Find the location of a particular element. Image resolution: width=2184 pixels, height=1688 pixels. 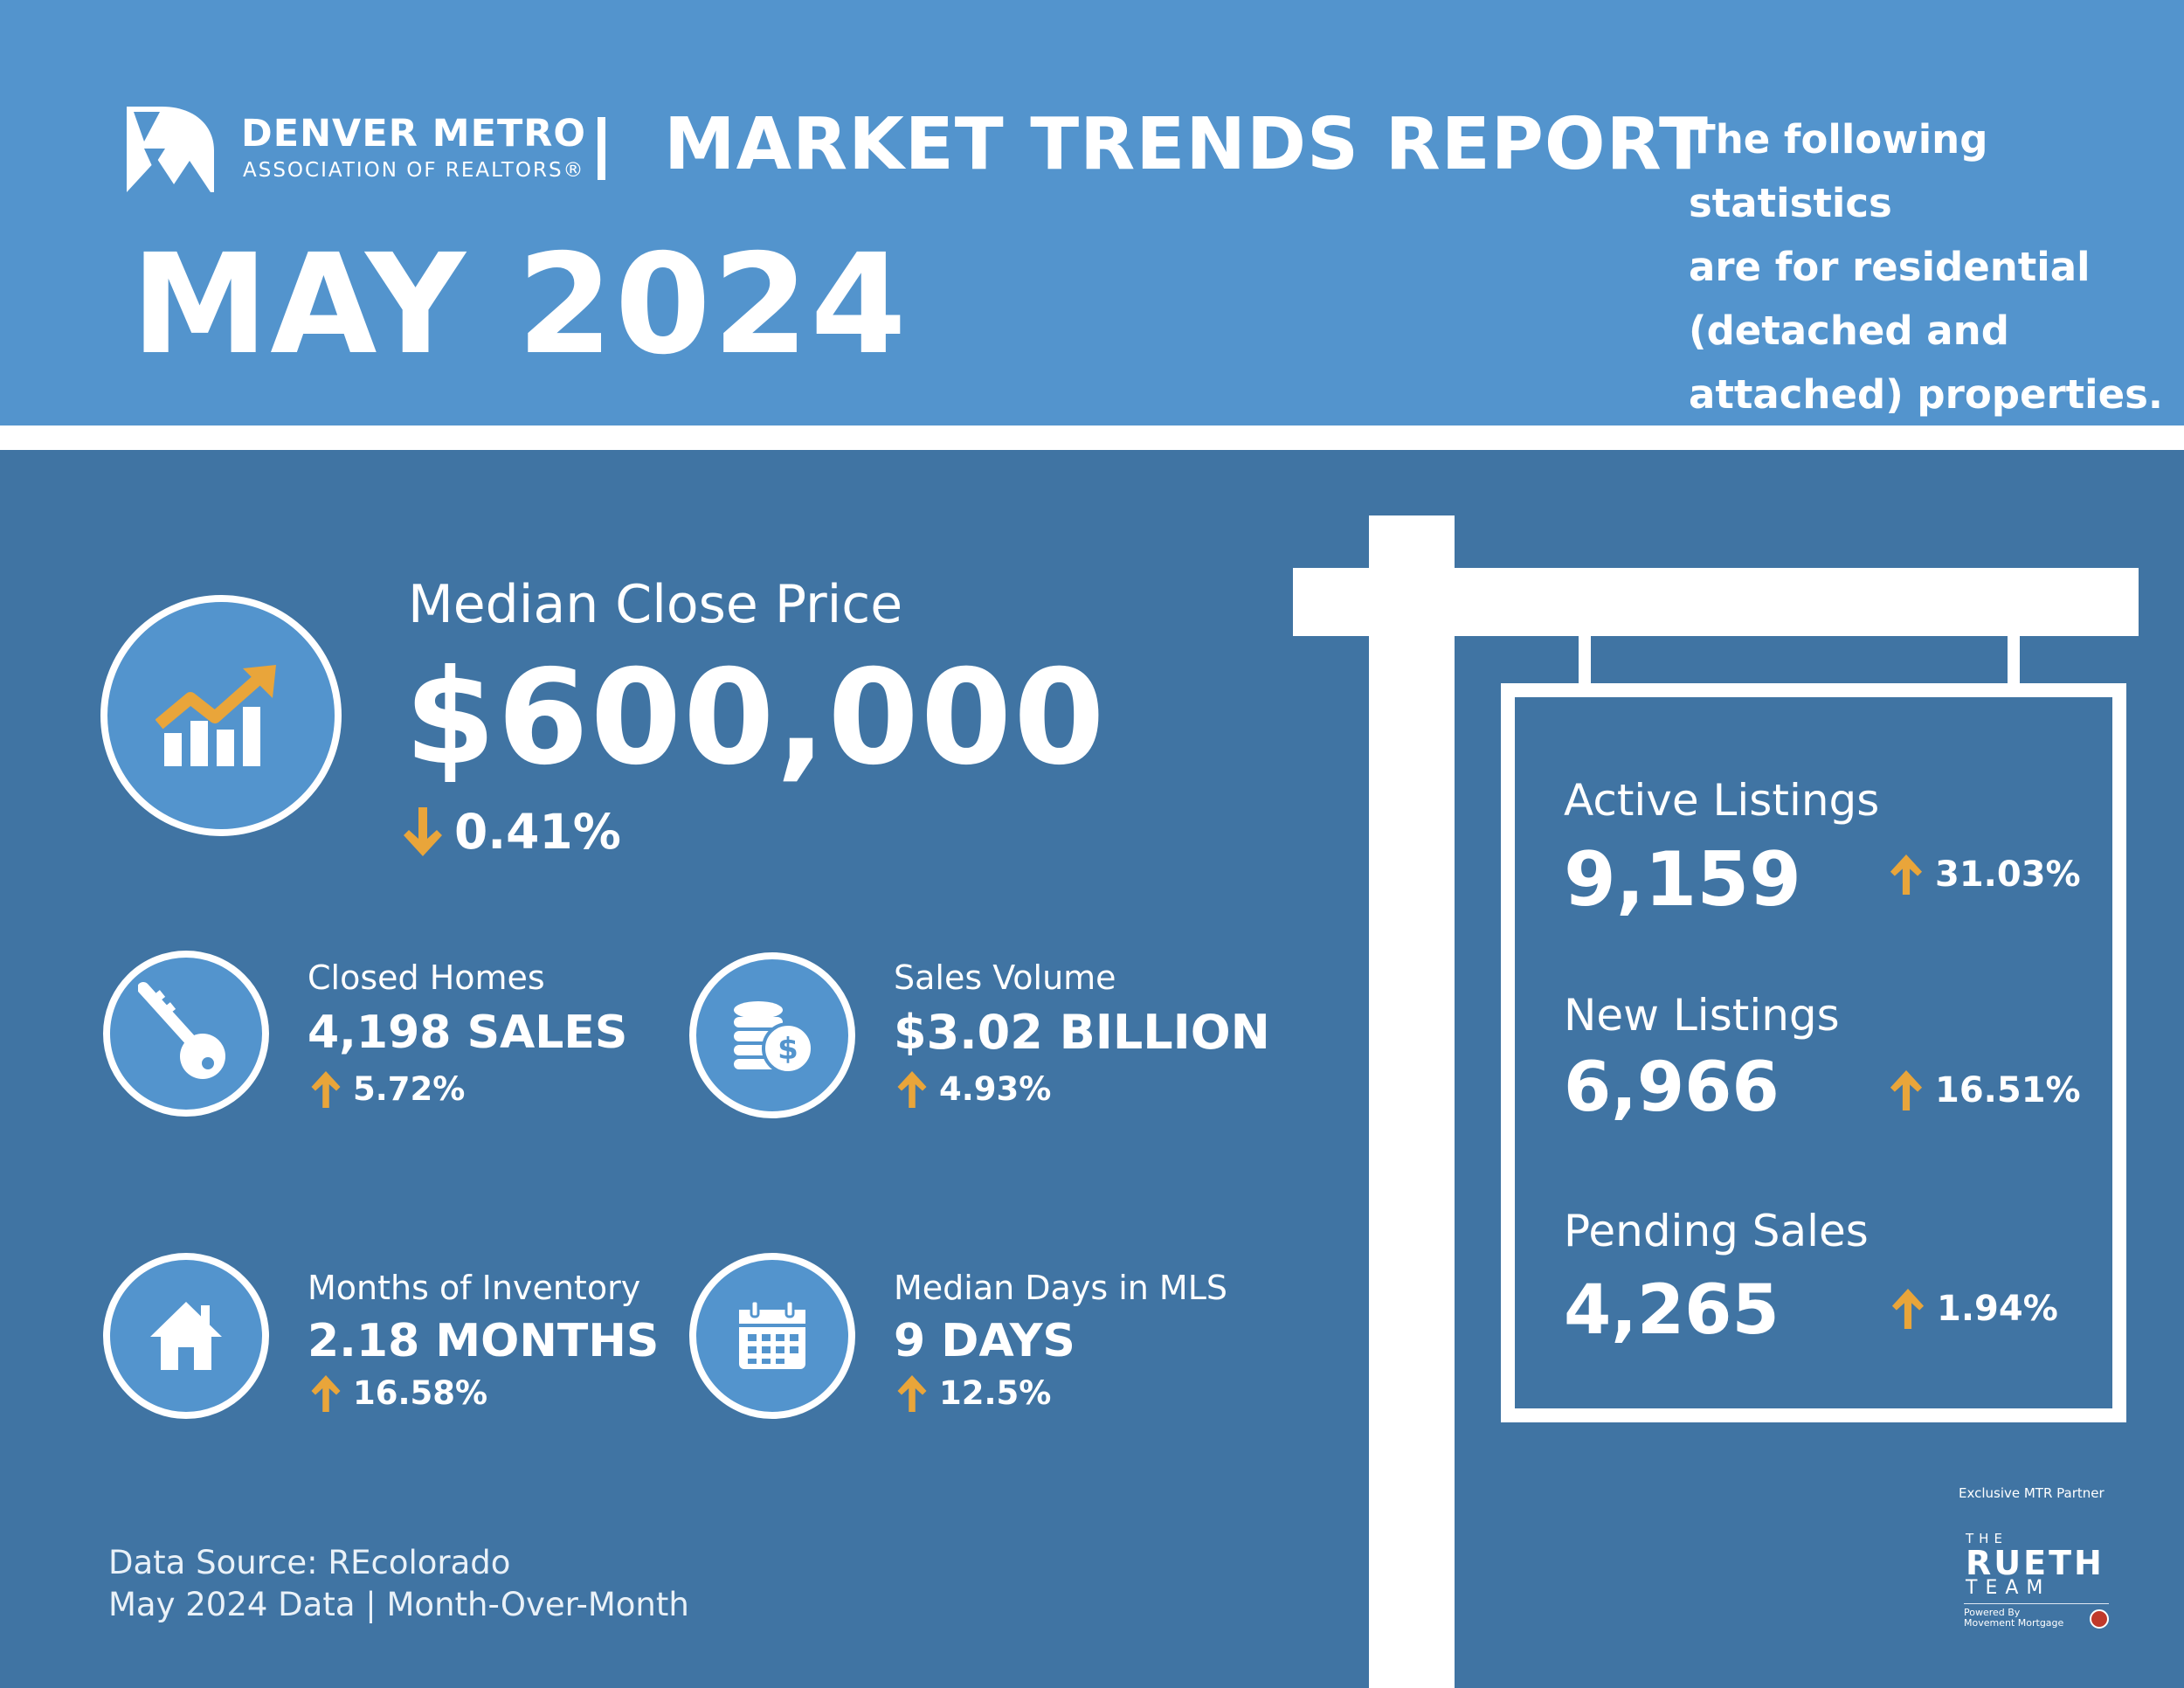

arrow-down-icon is located at coordinates (423, 831).